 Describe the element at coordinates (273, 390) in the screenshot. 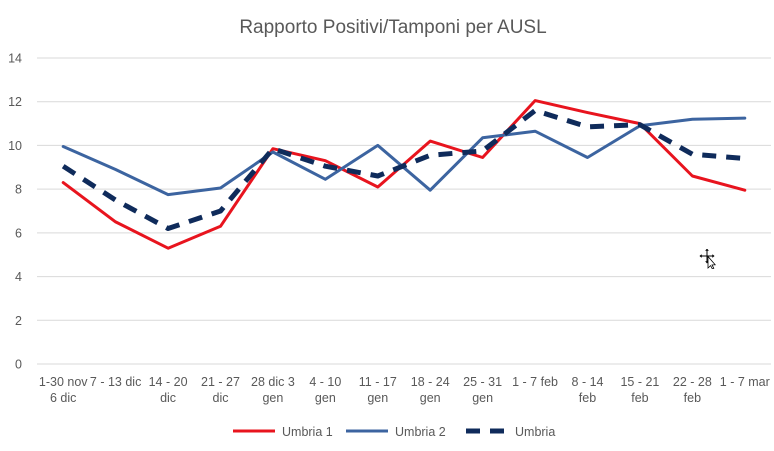

I see `x-tick-label: 28 dic 3 gen` at that location.